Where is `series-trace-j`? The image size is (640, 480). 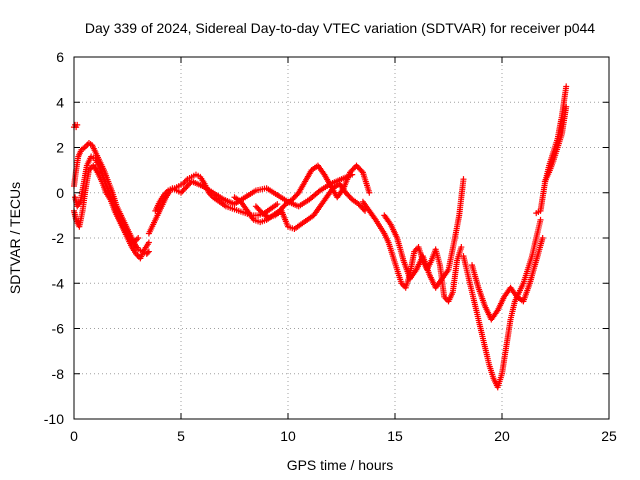 series-trace-j is located at coordinates (502, 303).